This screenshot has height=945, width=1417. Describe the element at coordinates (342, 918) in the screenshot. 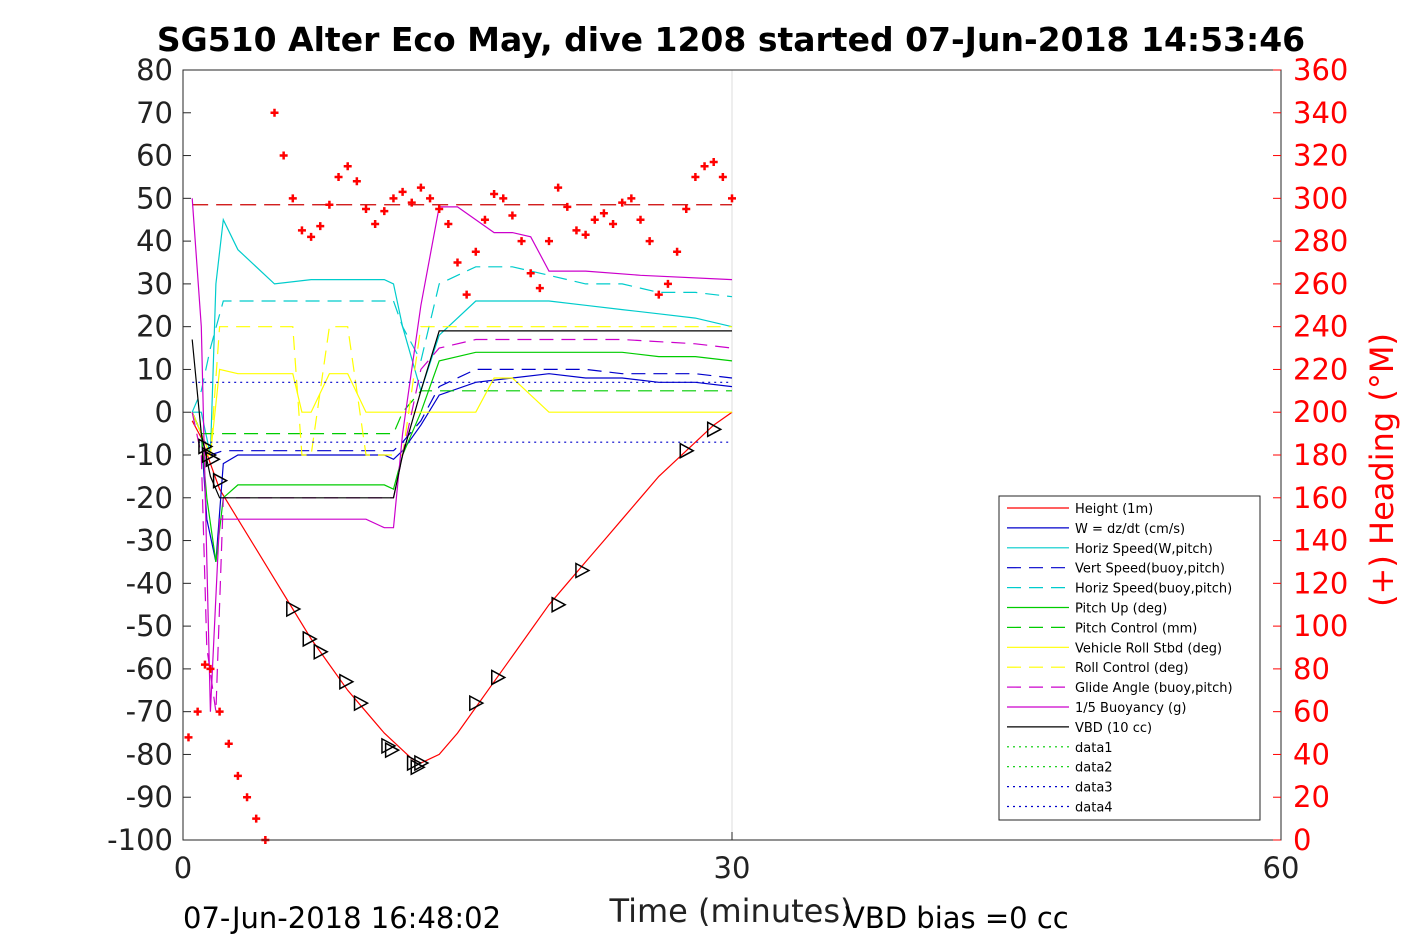

I see `footer-timestamp: 07-Jun-2018 16:48:02` at that location.